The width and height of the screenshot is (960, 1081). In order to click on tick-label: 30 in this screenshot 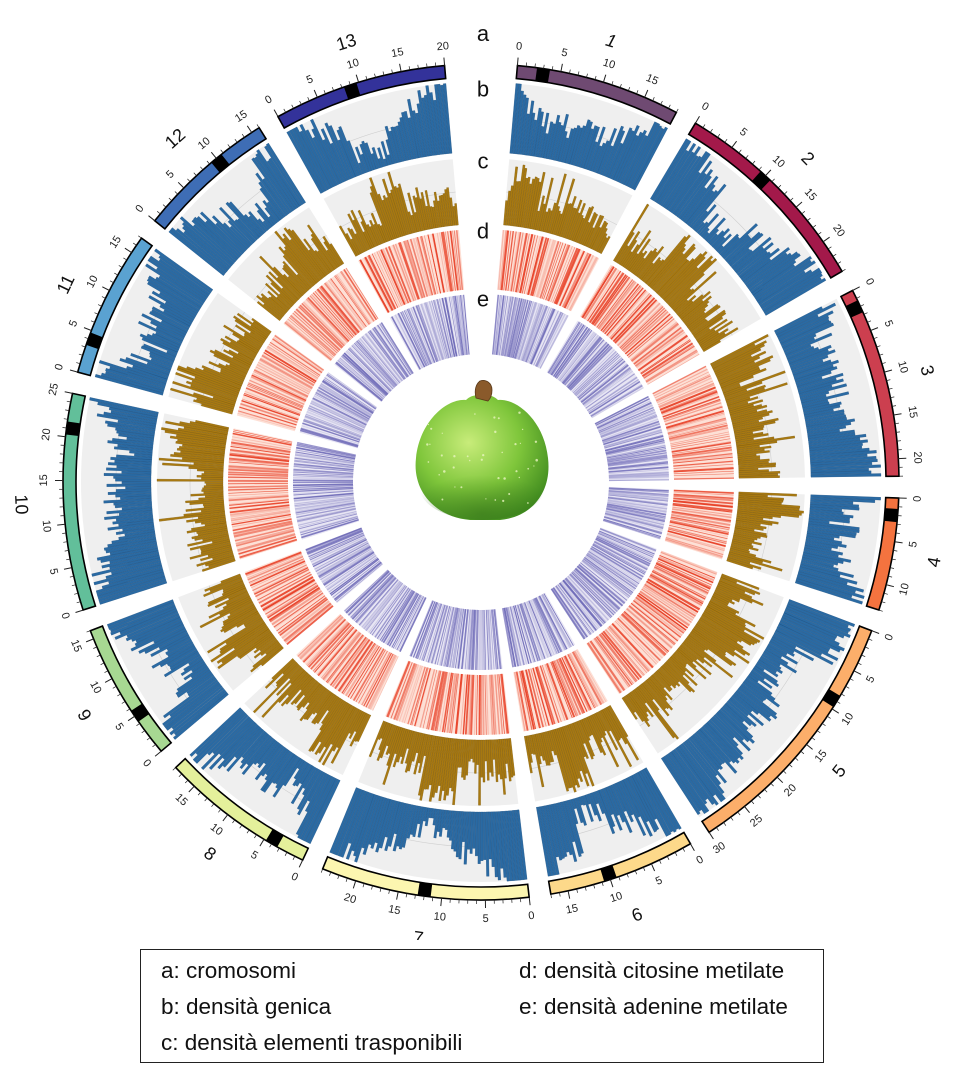, I will do `click(719, 848)`.